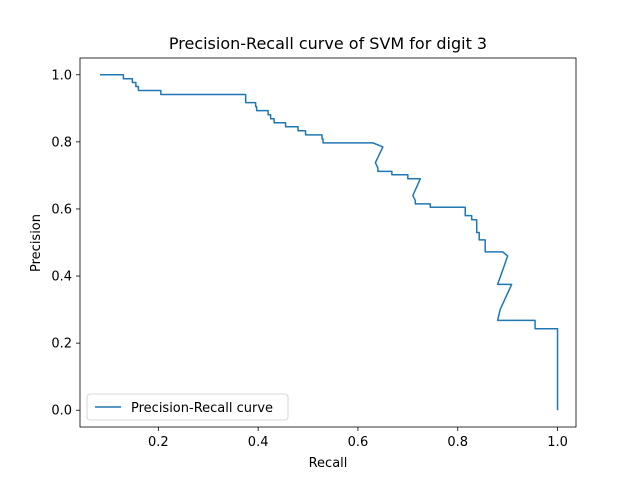  I want to click on y-tick-label: 0.2, so click(61, 344).